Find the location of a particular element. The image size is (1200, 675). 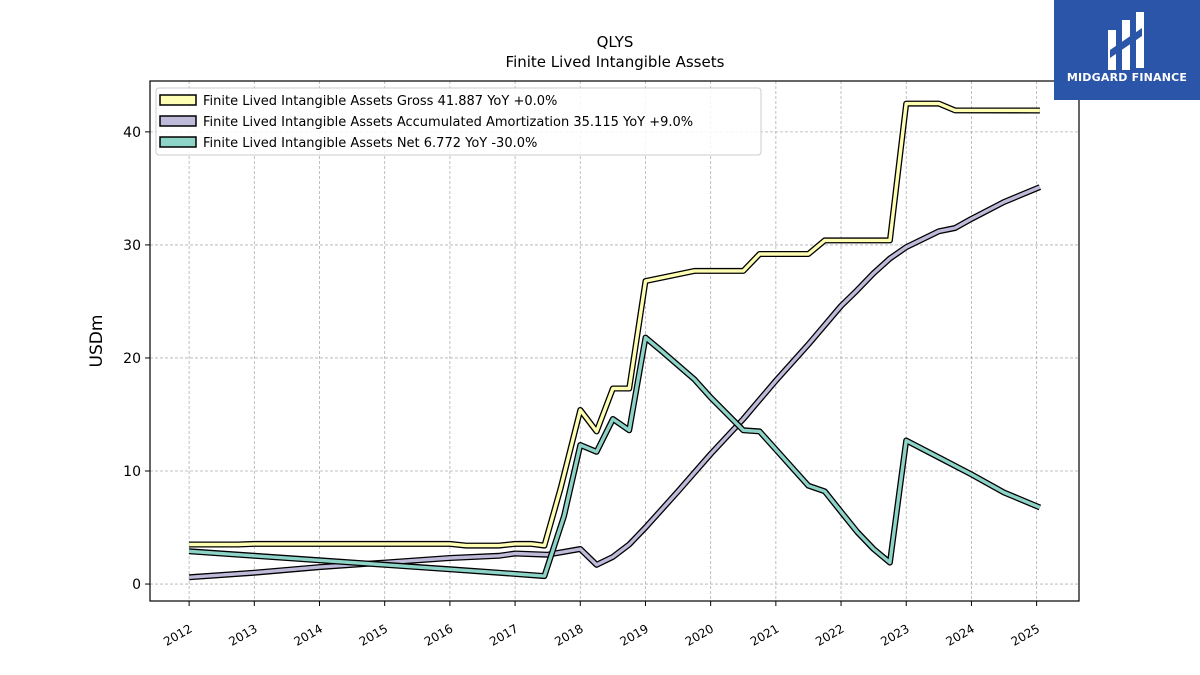

x-tick-label: 2021 is located at coordinates (764, 634).